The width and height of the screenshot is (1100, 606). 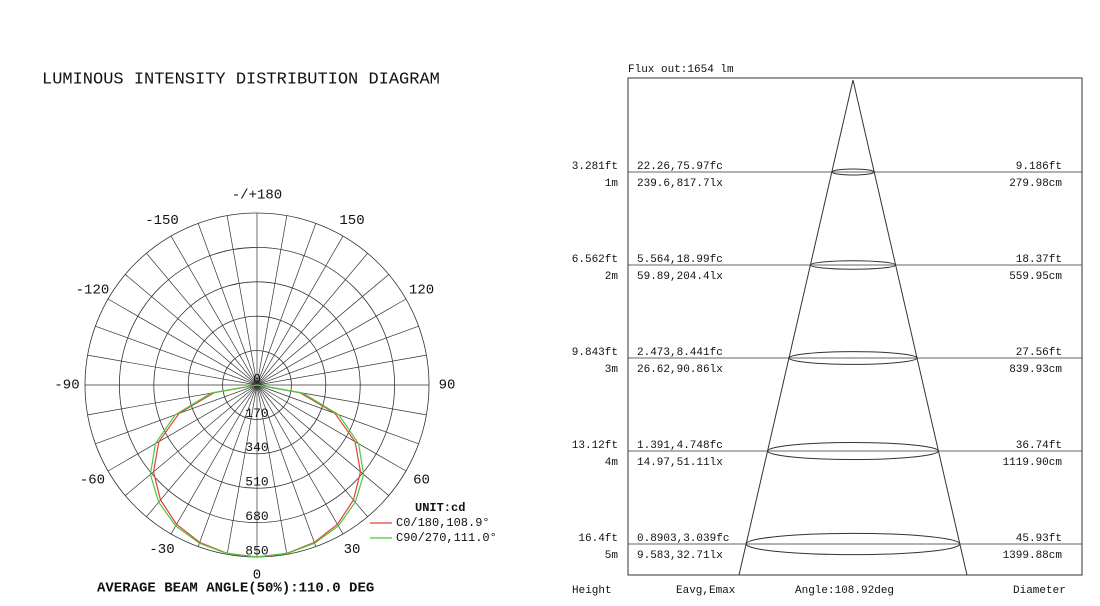 I want to click on diam-ft: 27.56ft, so click(x=1039, y=353).